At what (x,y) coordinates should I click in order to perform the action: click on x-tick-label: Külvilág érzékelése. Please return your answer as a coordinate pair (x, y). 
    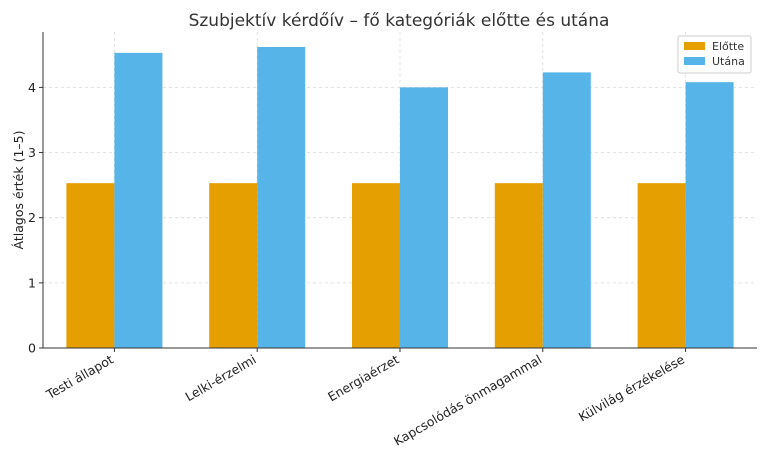
    Looking at the image, I should click on (632, 387).